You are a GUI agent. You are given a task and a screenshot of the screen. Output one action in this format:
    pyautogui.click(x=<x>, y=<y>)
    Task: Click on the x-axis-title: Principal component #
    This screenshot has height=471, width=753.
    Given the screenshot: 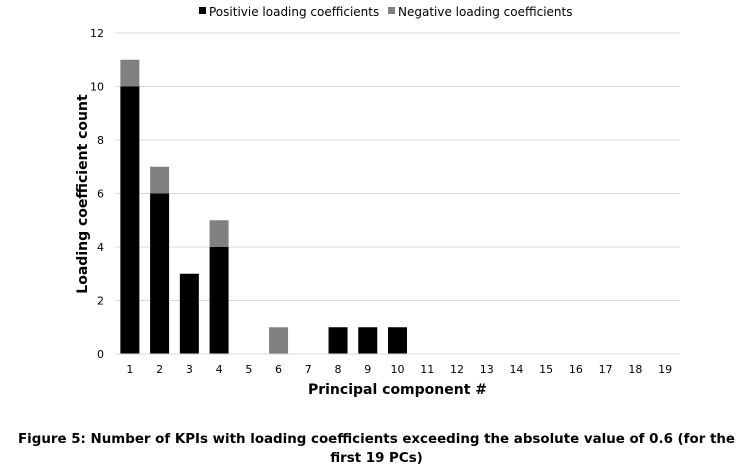 What is the action you would take?
    pyautogui.click(x=397, y=390)
    